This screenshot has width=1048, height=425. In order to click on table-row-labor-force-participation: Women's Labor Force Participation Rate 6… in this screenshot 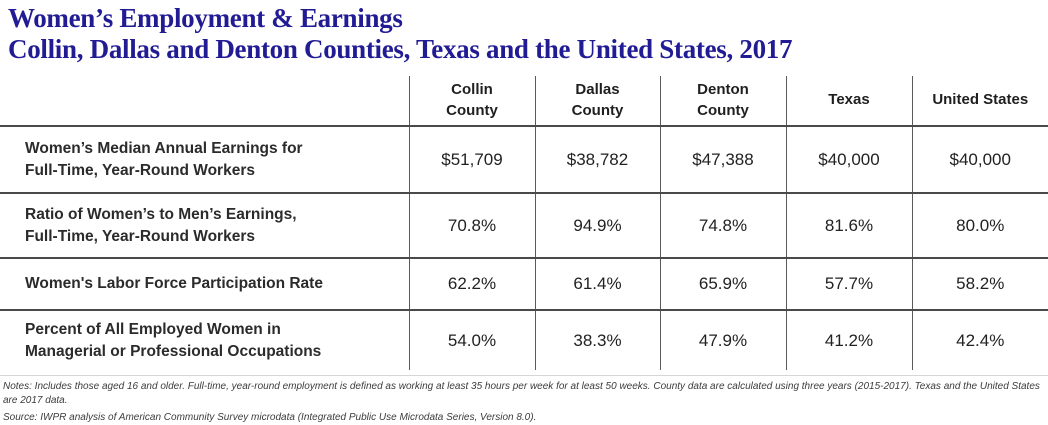, I will do `click(524, 284)`.